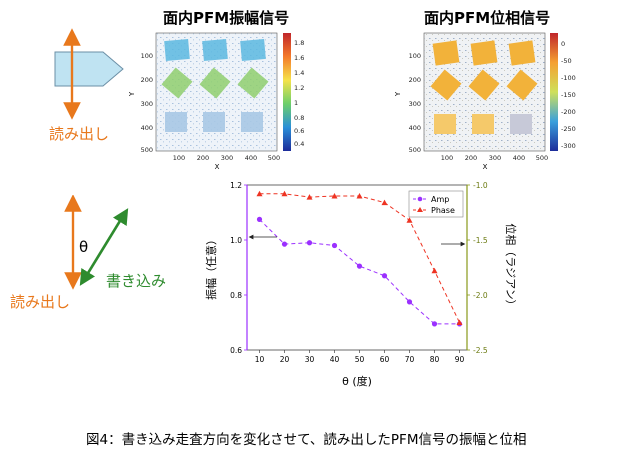 The width and height of the screenshot is (644, 453). Describe the element at coordinates (310, 359) in the screenshot. I see `x-tick-label: 30` at that location.